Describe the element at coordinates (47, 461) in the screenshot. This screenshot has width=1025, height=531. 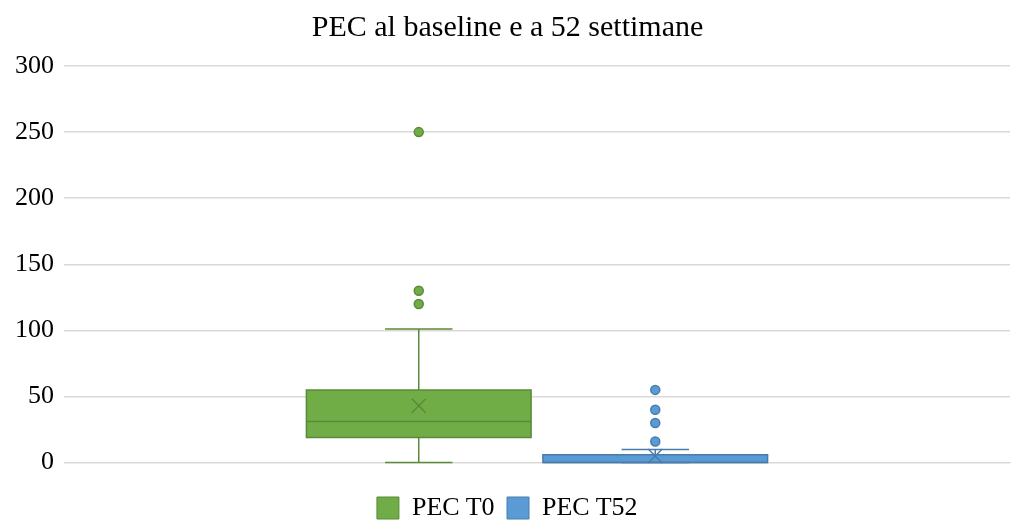
I see `y-tick-label: 0` at that location.